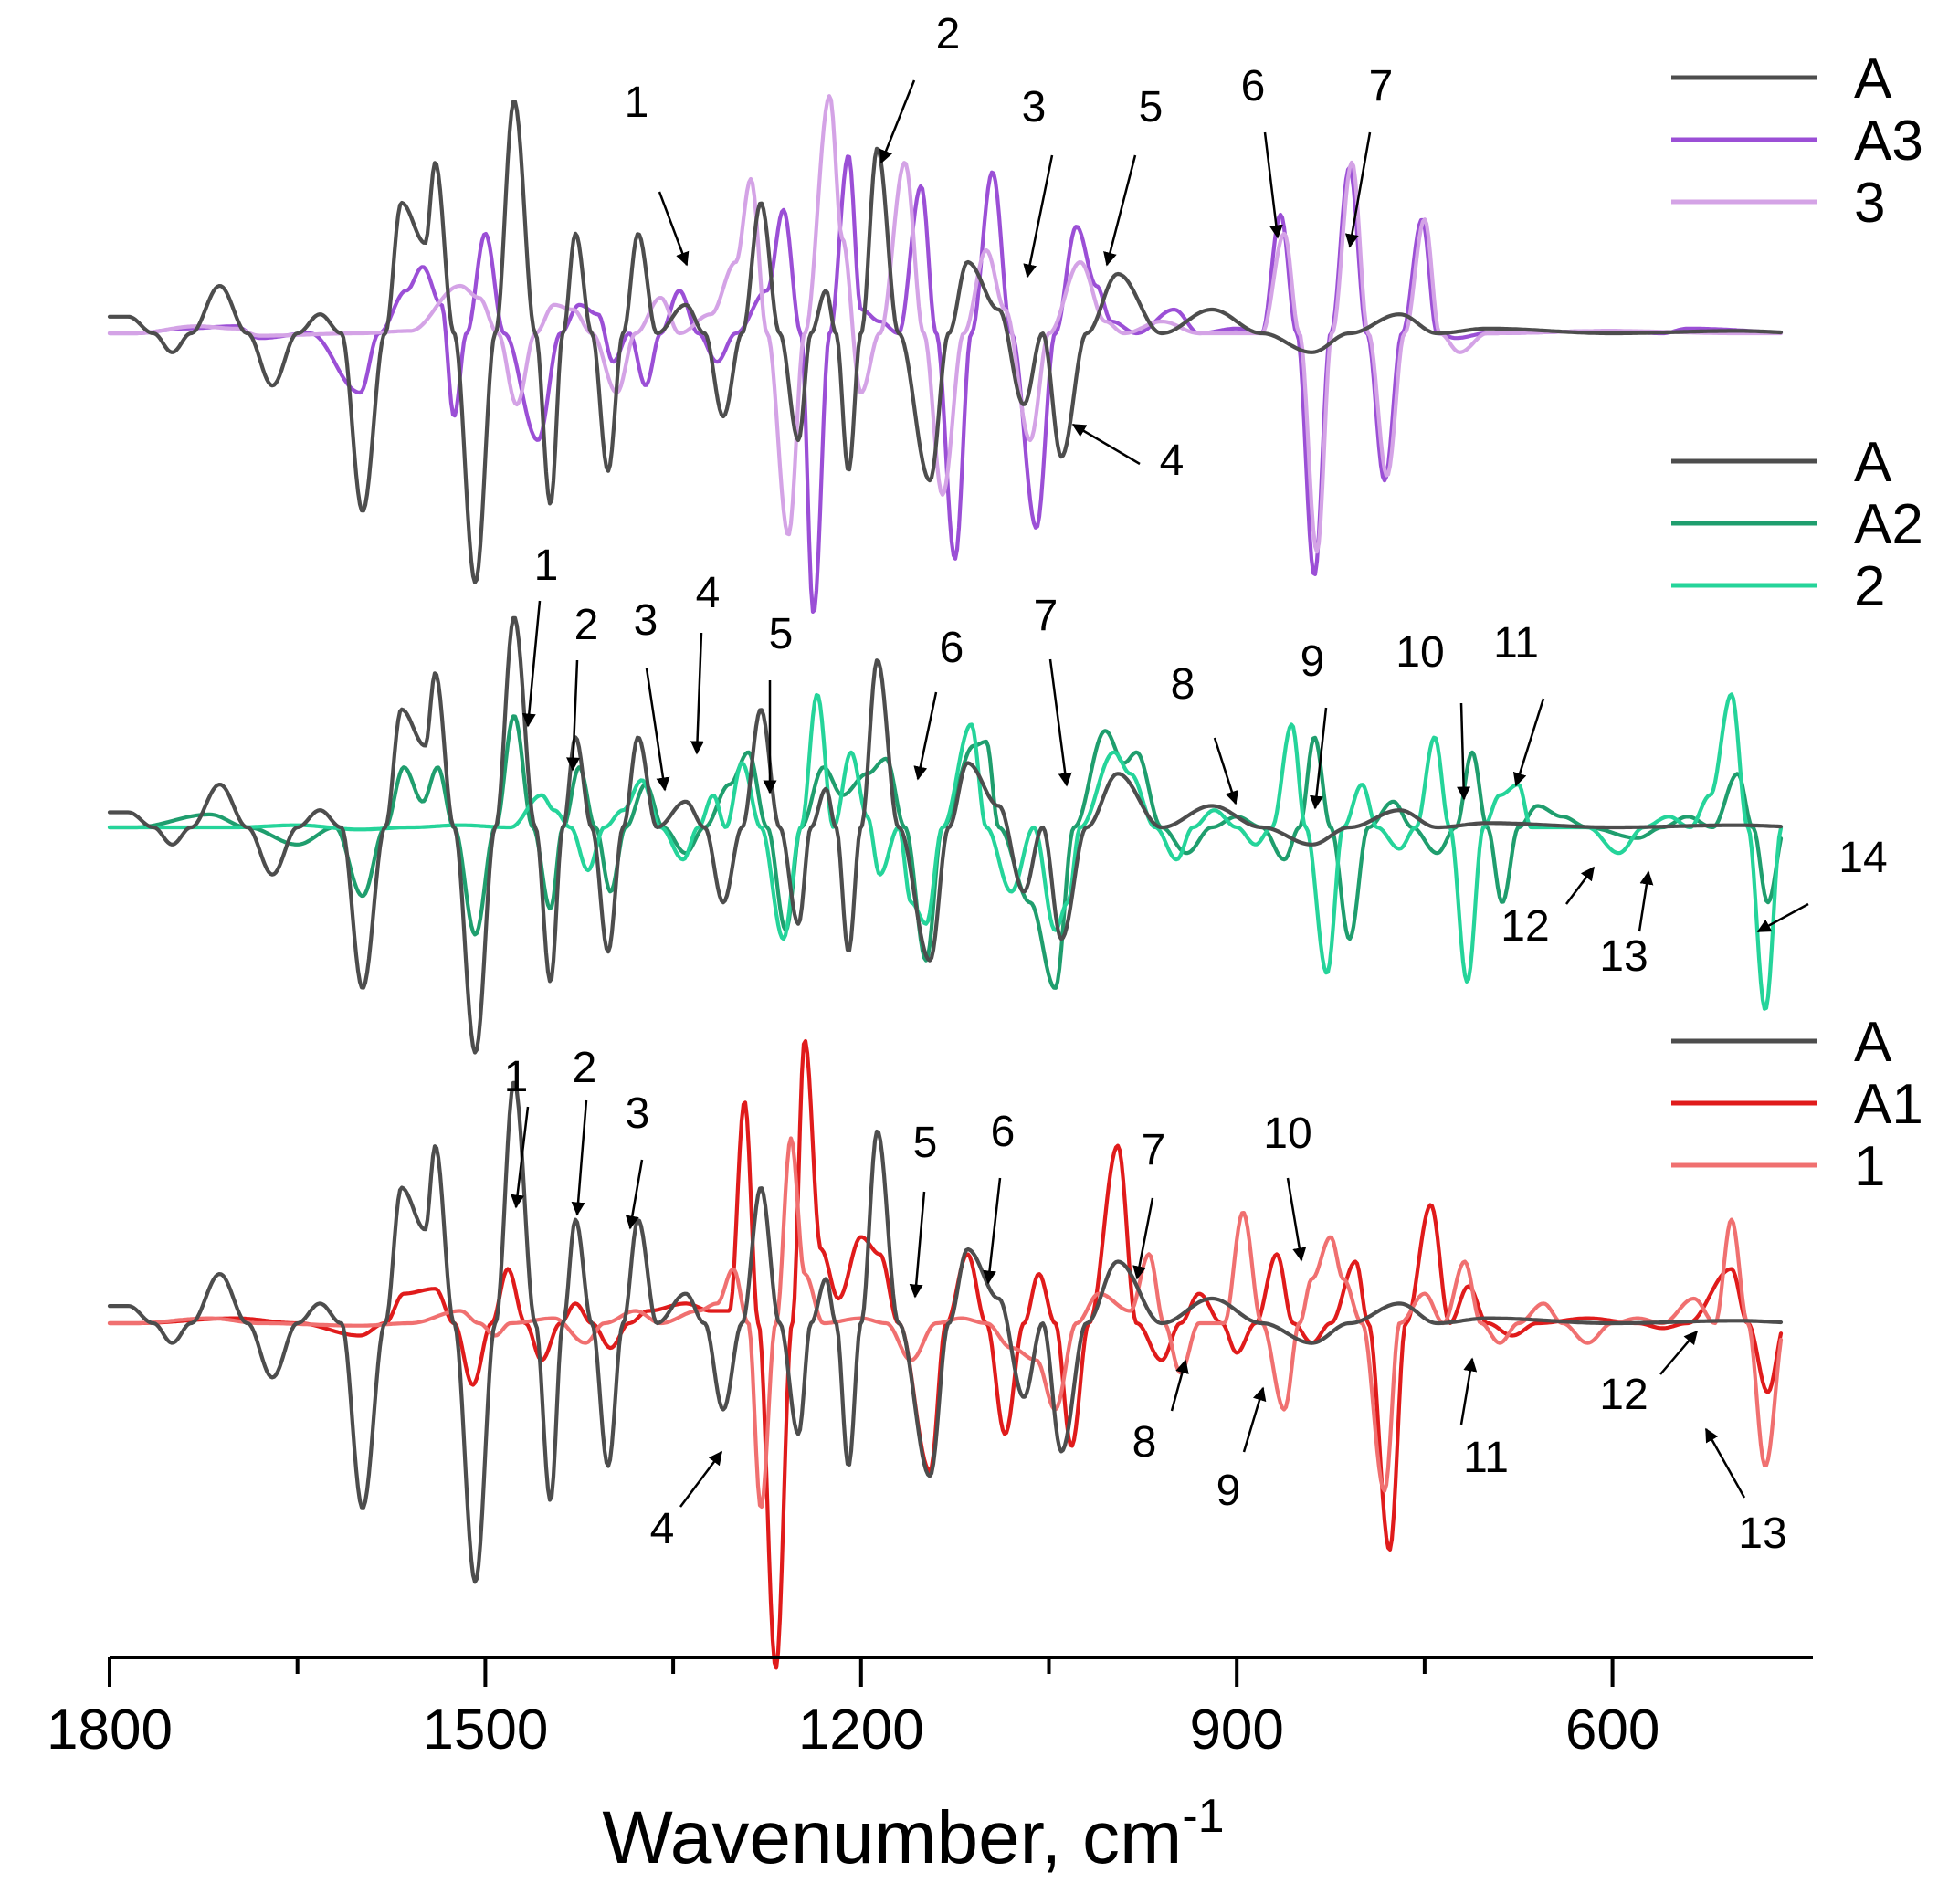  What do you see at coordinates (1053, 690) in the screenshot?
I see `annotation-7-panel-A2: 7` at bounding box center [1053, 690].